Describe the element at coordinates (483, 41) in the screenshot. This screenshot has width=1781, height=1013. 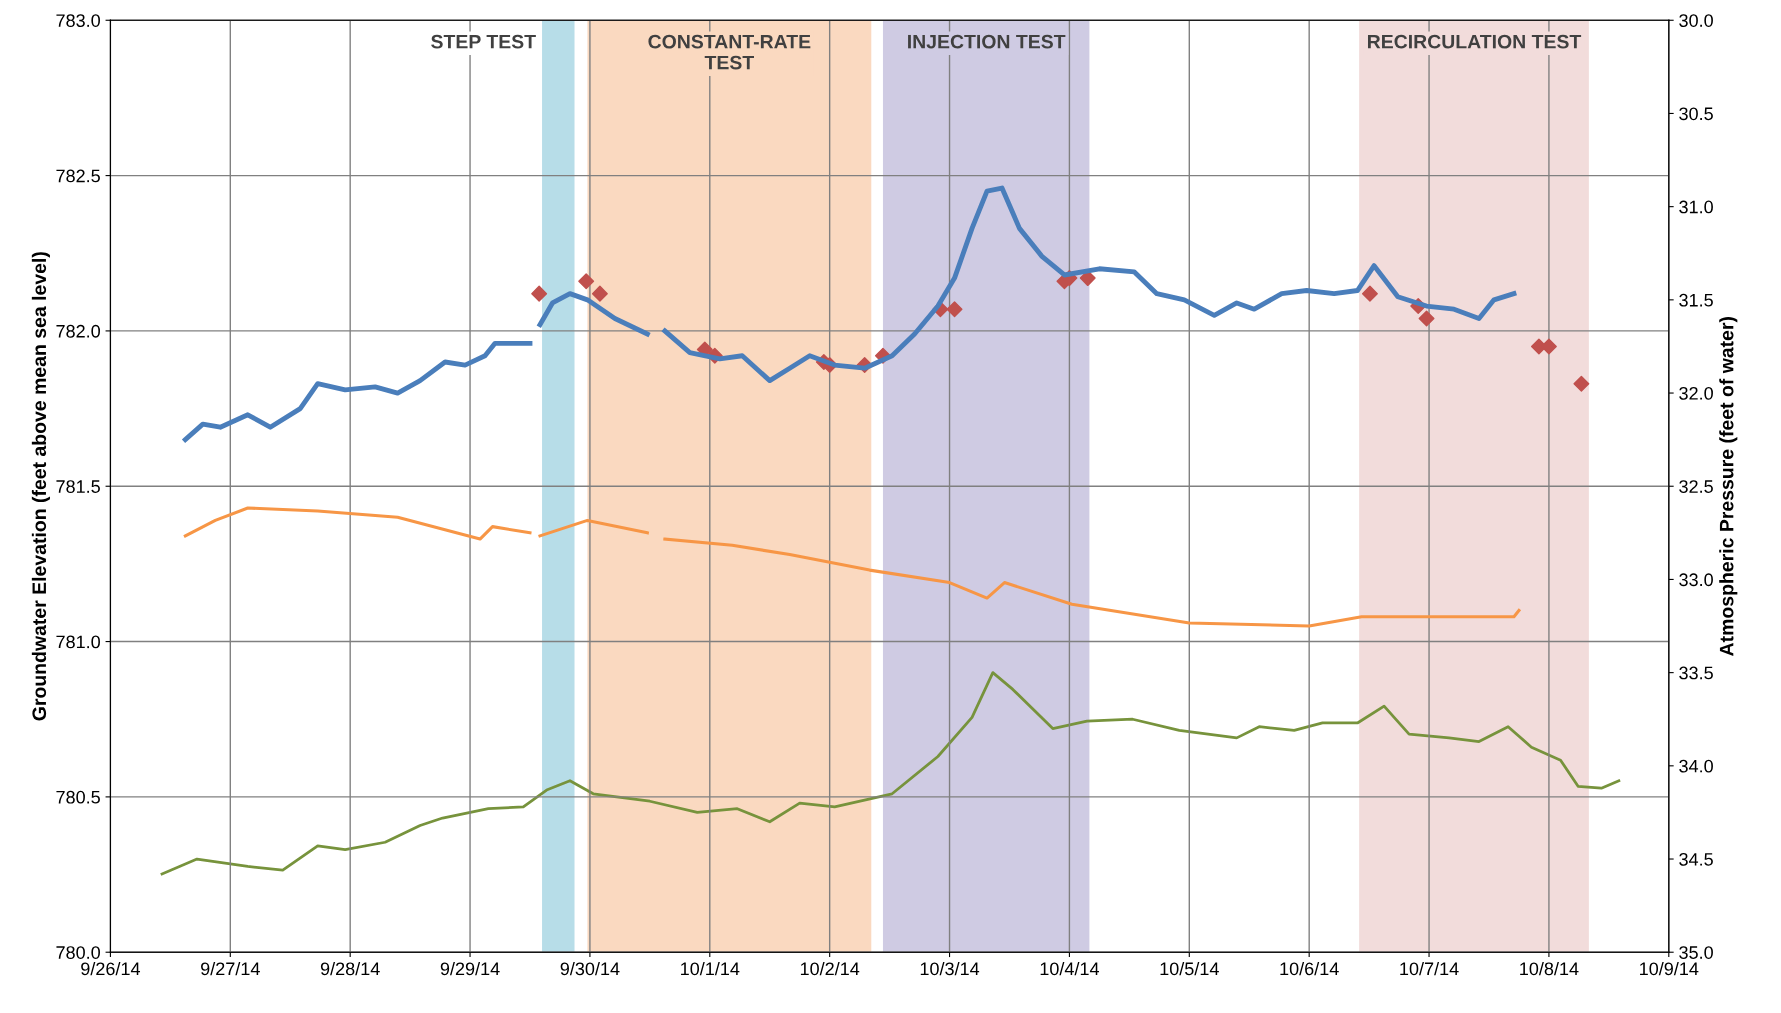
I see `band-label: STEP TEST` at that location.